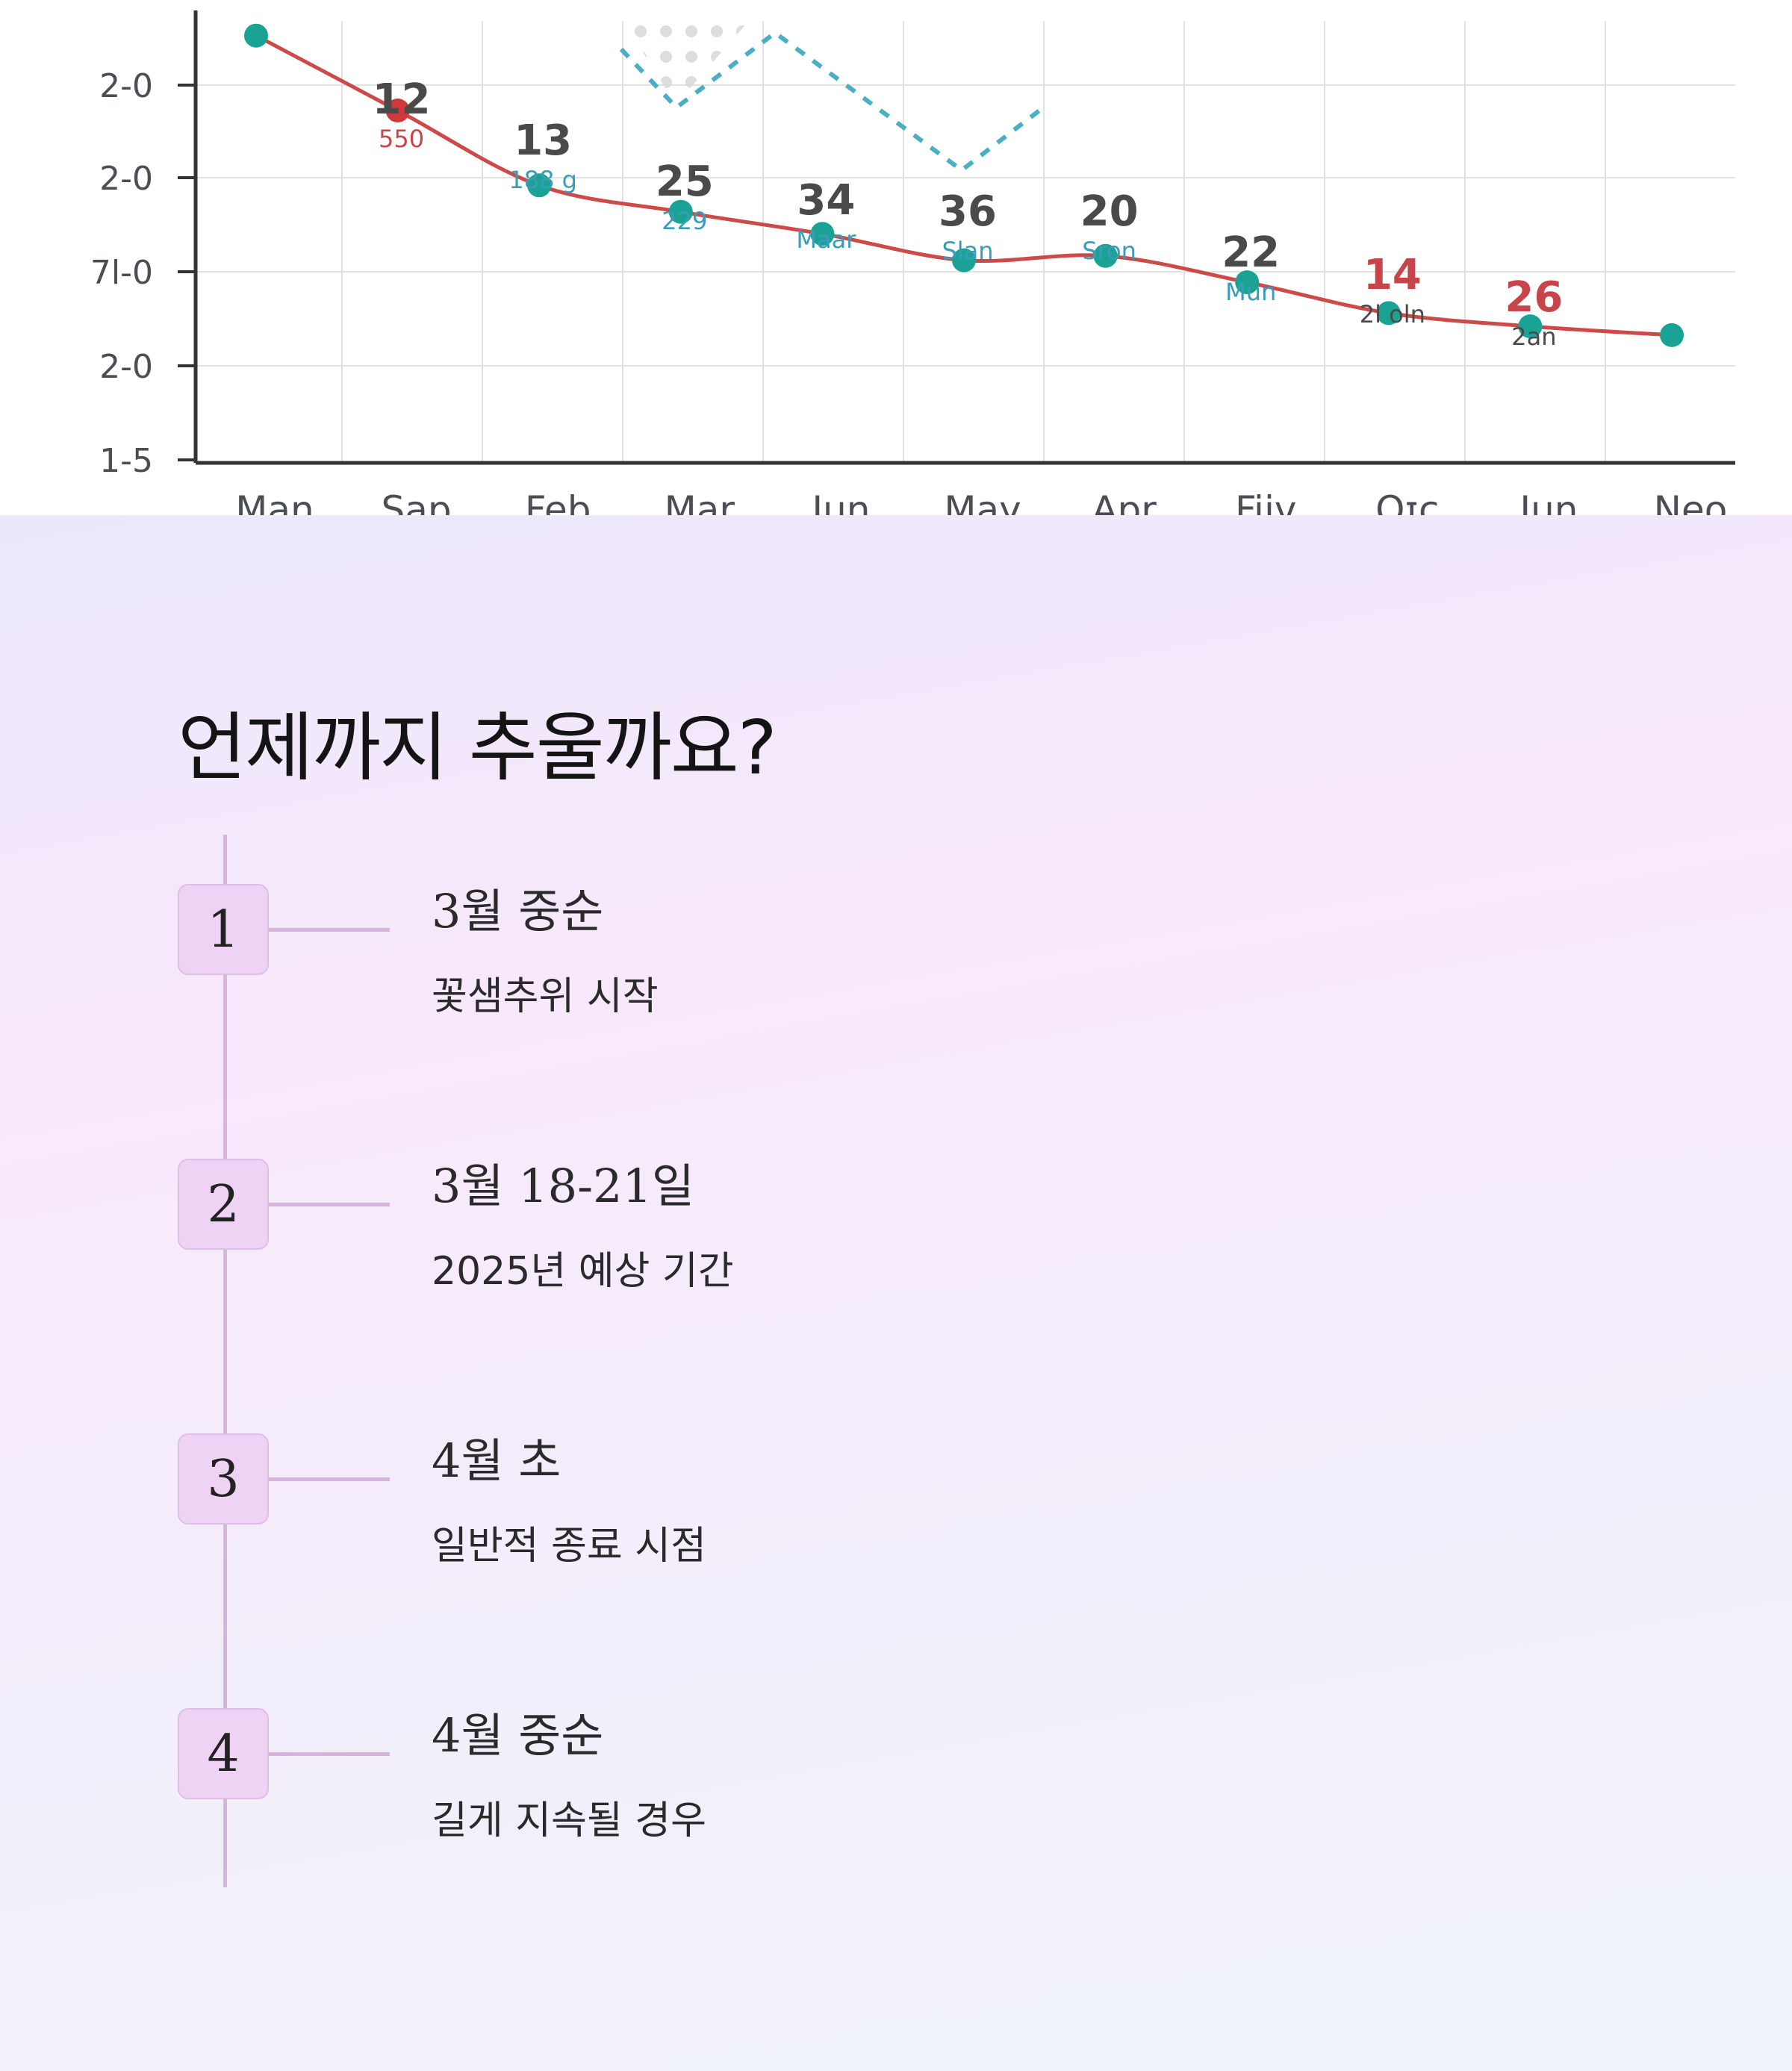 The width and height of the screenshot is (1792, 2071). What do you see at coordinates (569, 1820) in the screenshot?
I see `step-description: 길게 지속될 경우` at bounding box center [569, 1820].